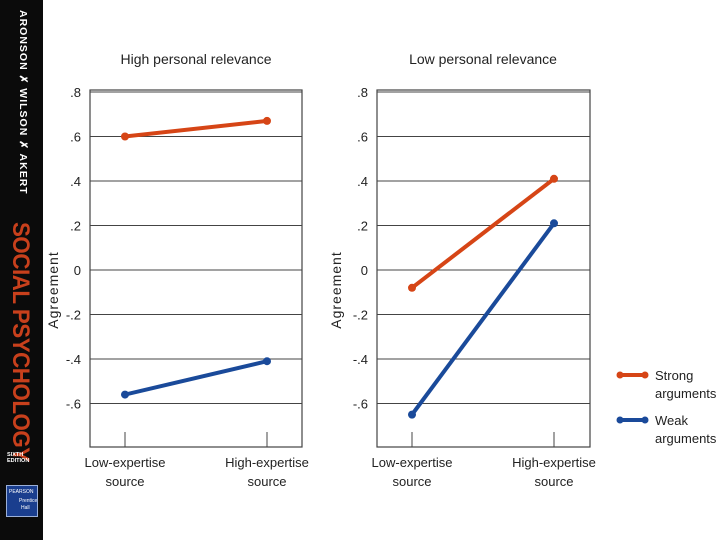  What do you see at coordinates (28, 501) in the screenshot?
I see `publisher-line-2: Prentice` at bounding box center [28, 501].